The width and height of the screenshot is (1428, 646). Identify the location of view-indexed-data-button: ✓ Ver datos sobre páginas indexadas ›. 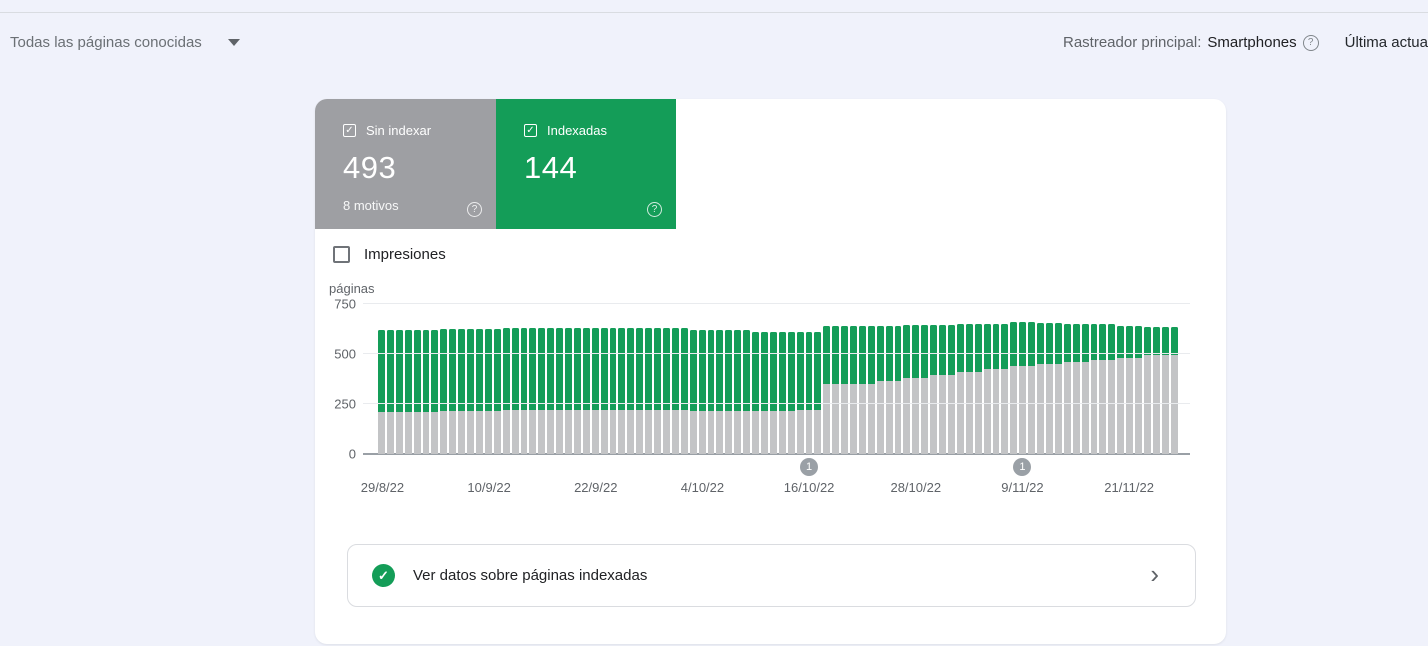
(771, 575).